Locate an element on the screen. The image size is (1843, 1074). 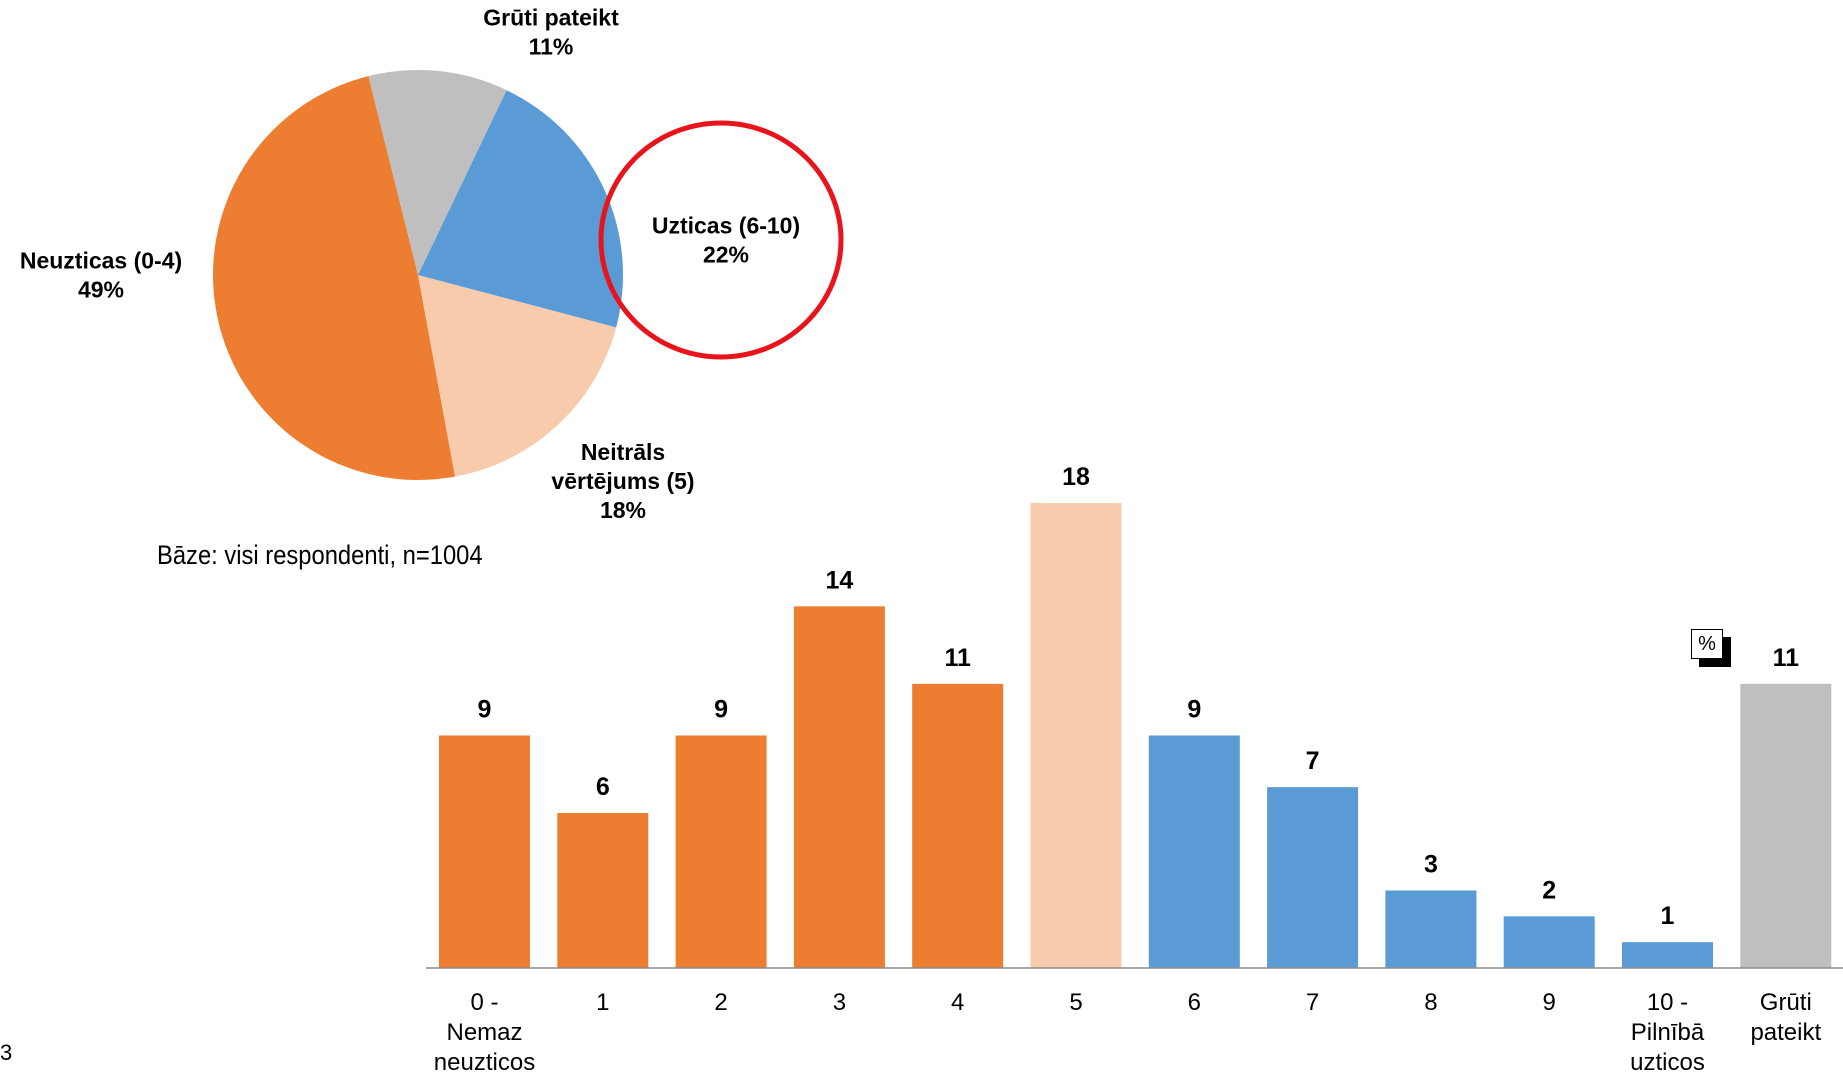
bar-value-label-5: 18 is located at coordinates (1076, 477).